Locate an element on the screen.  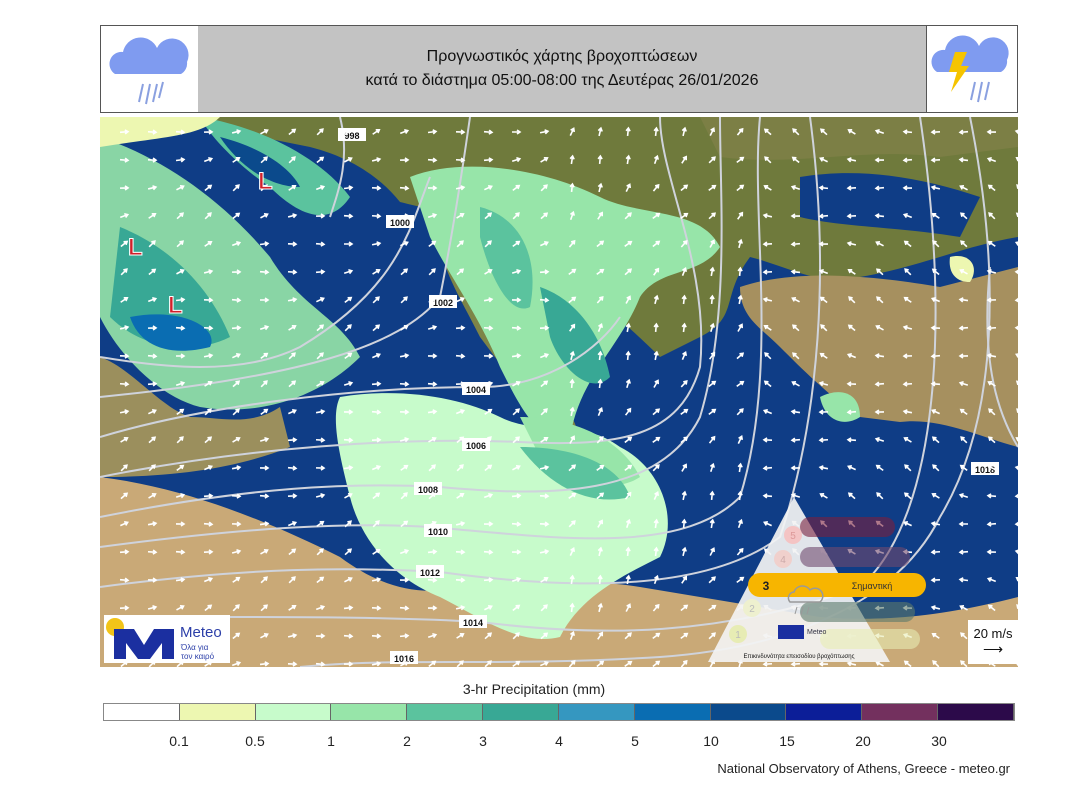
meteo-logo-small is located at coordinates (791, 632).